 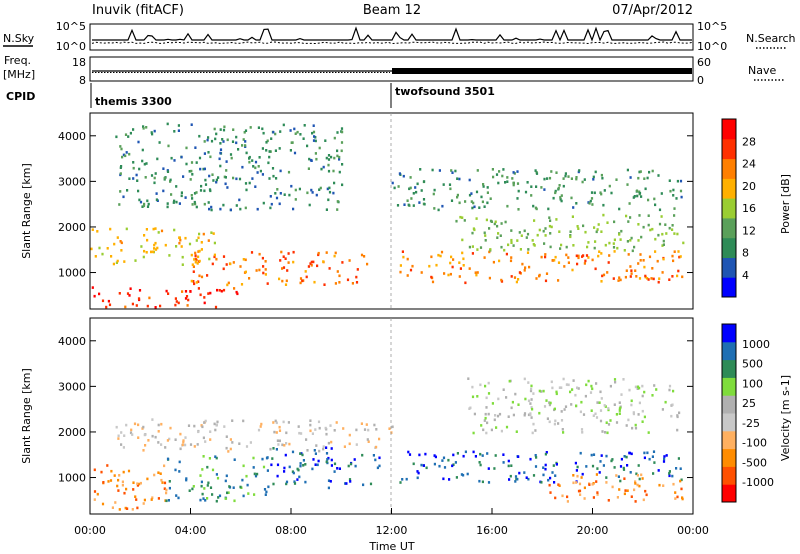 What do you see at coordinates (393, 70) in the screenshot?
I see `freq-nave-panel: Freq. [MHz] 18 8 60 0 Nave` at bounding box center [393, 70].